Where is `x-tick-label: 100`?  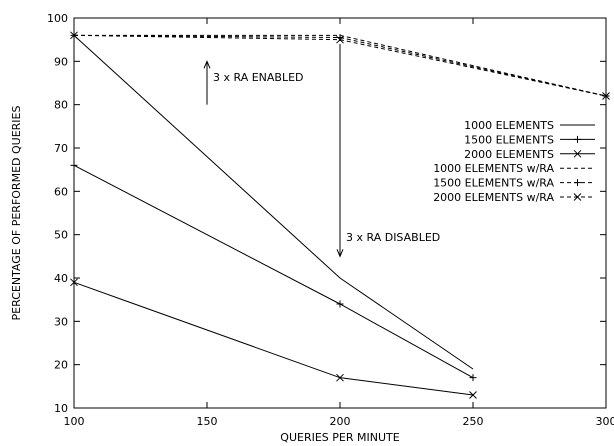 x-tick-label: 100 is located at coordinates (74, 421).